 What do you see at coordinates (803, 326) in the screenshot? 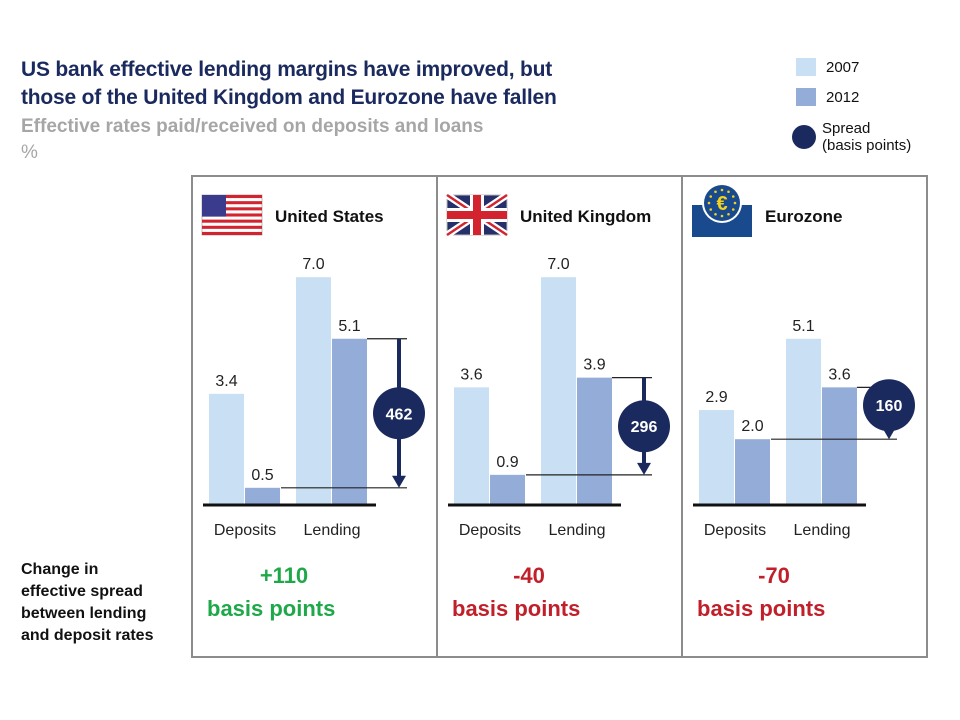
I see `bar-label-eurozone-lending-2007: 5.1` at bounding box center [803, 326].